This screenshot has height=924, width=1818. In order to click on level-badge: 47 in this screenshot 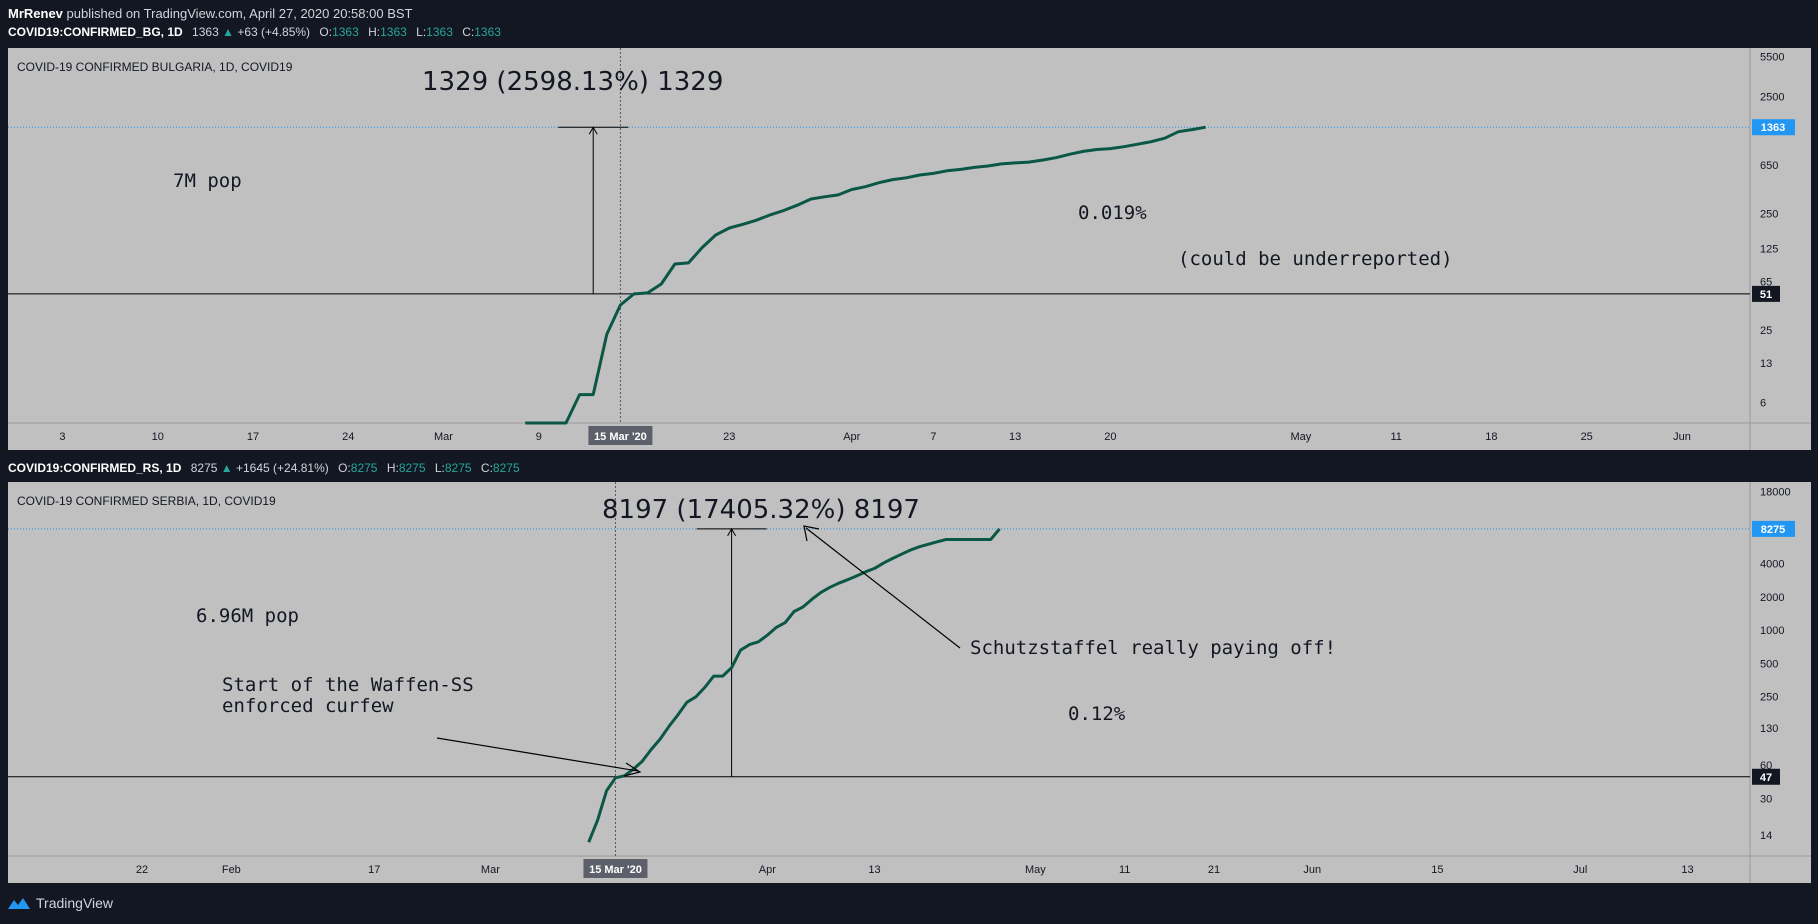, I will do `click(1766, 776)`.